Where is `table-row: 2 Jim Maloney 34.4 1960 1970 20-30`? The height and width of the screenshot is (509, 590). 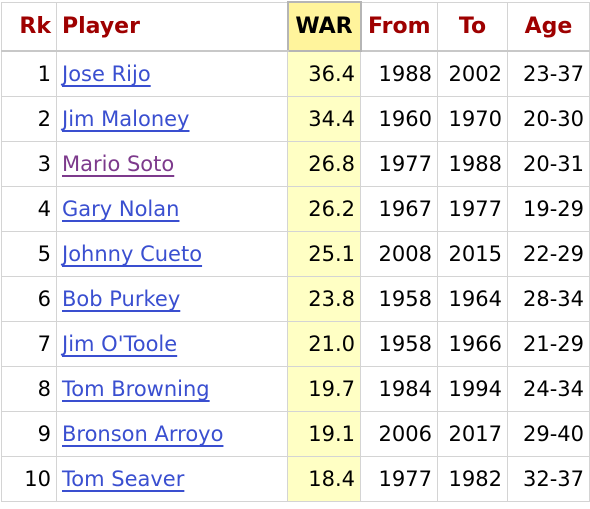
table-row: 2 Jim Maloney 34.4 1960 1970 20-30 is located at coordinates (295, 119).